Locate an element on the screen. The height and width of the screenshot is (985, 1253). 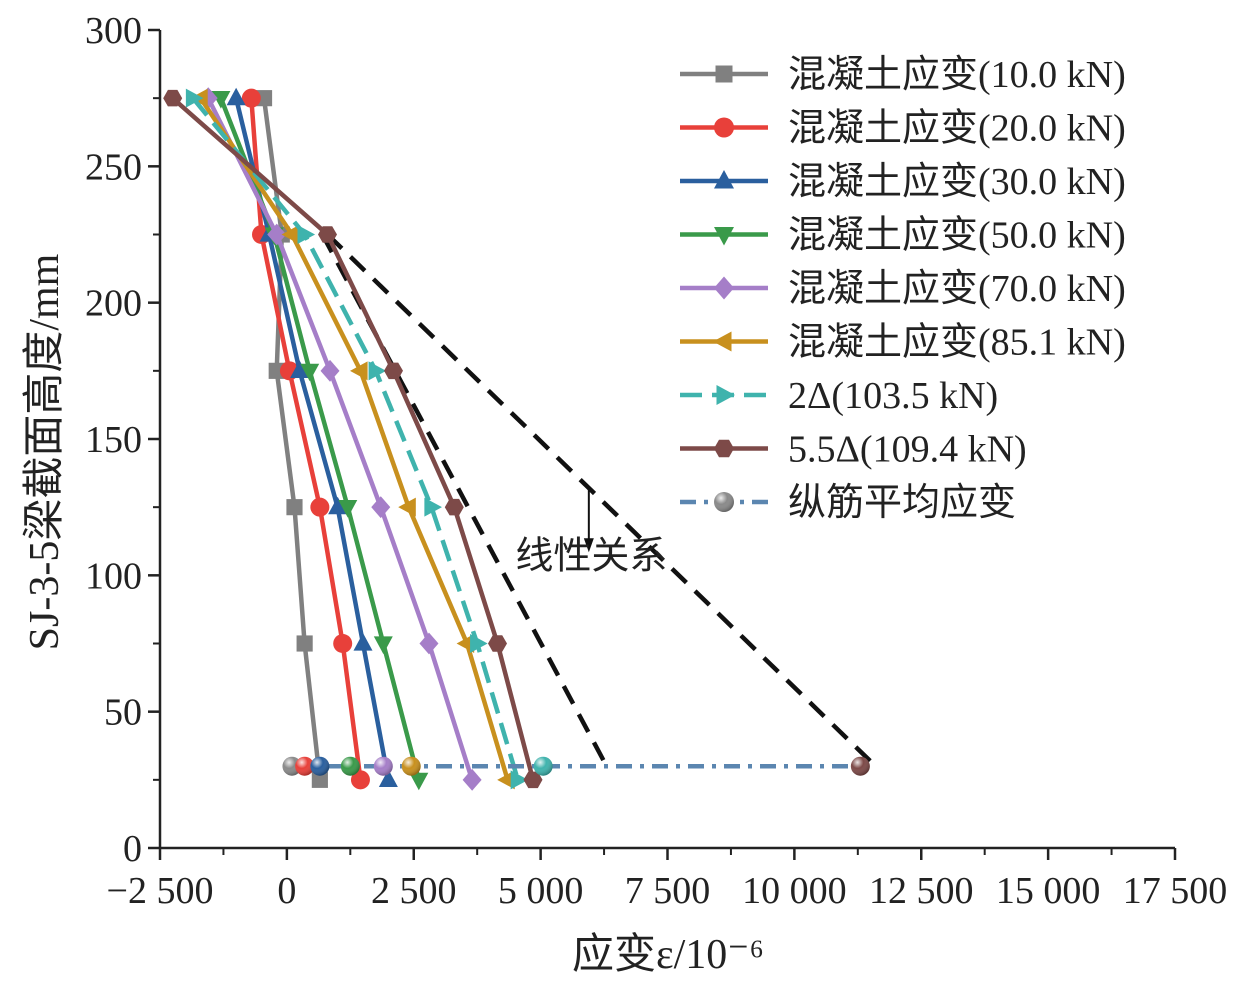
legend-item: 混凝土应变(85.1 kN) is located at coordinates (903, 343).